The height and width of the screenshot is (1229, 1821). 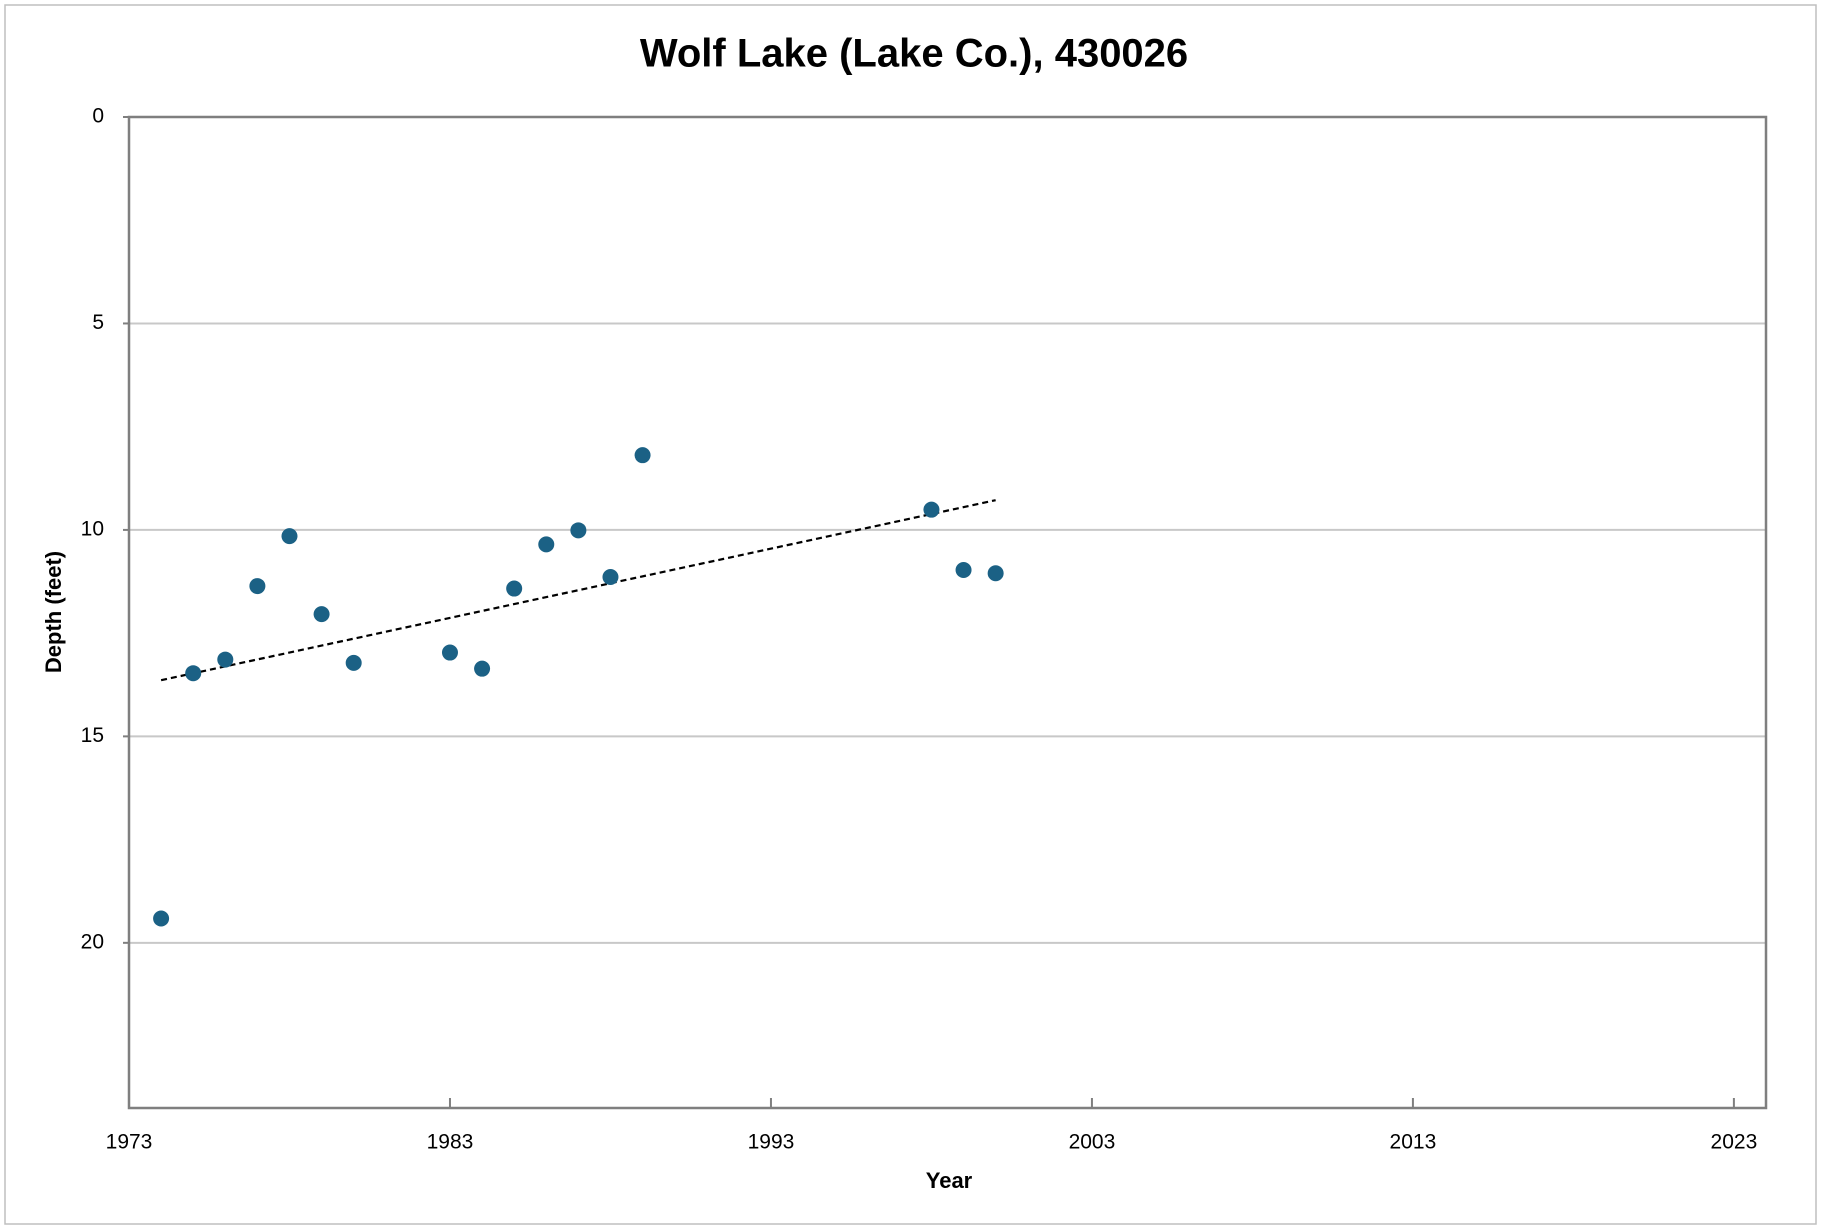 What do you see at coordinates (578, 590) in the screenshot?
I see `trendline` at bounding box center [578, 590].